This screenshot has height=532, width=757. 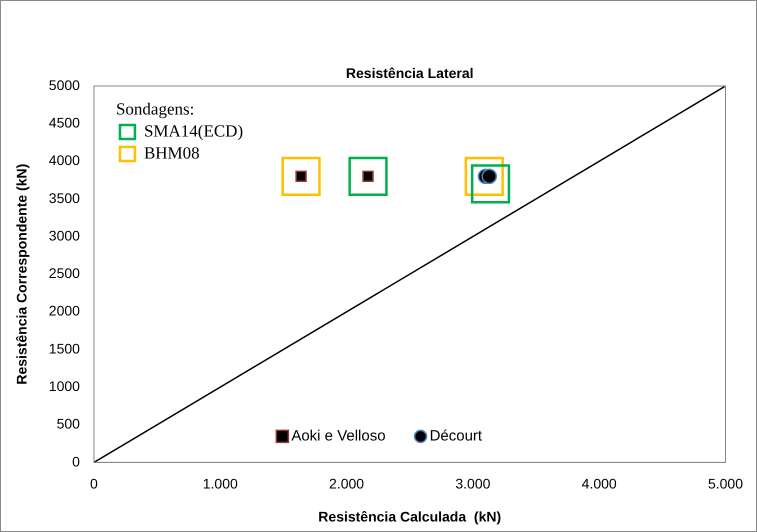 I want to click on y-tick-label: 2500, so click(x=64, y=273).